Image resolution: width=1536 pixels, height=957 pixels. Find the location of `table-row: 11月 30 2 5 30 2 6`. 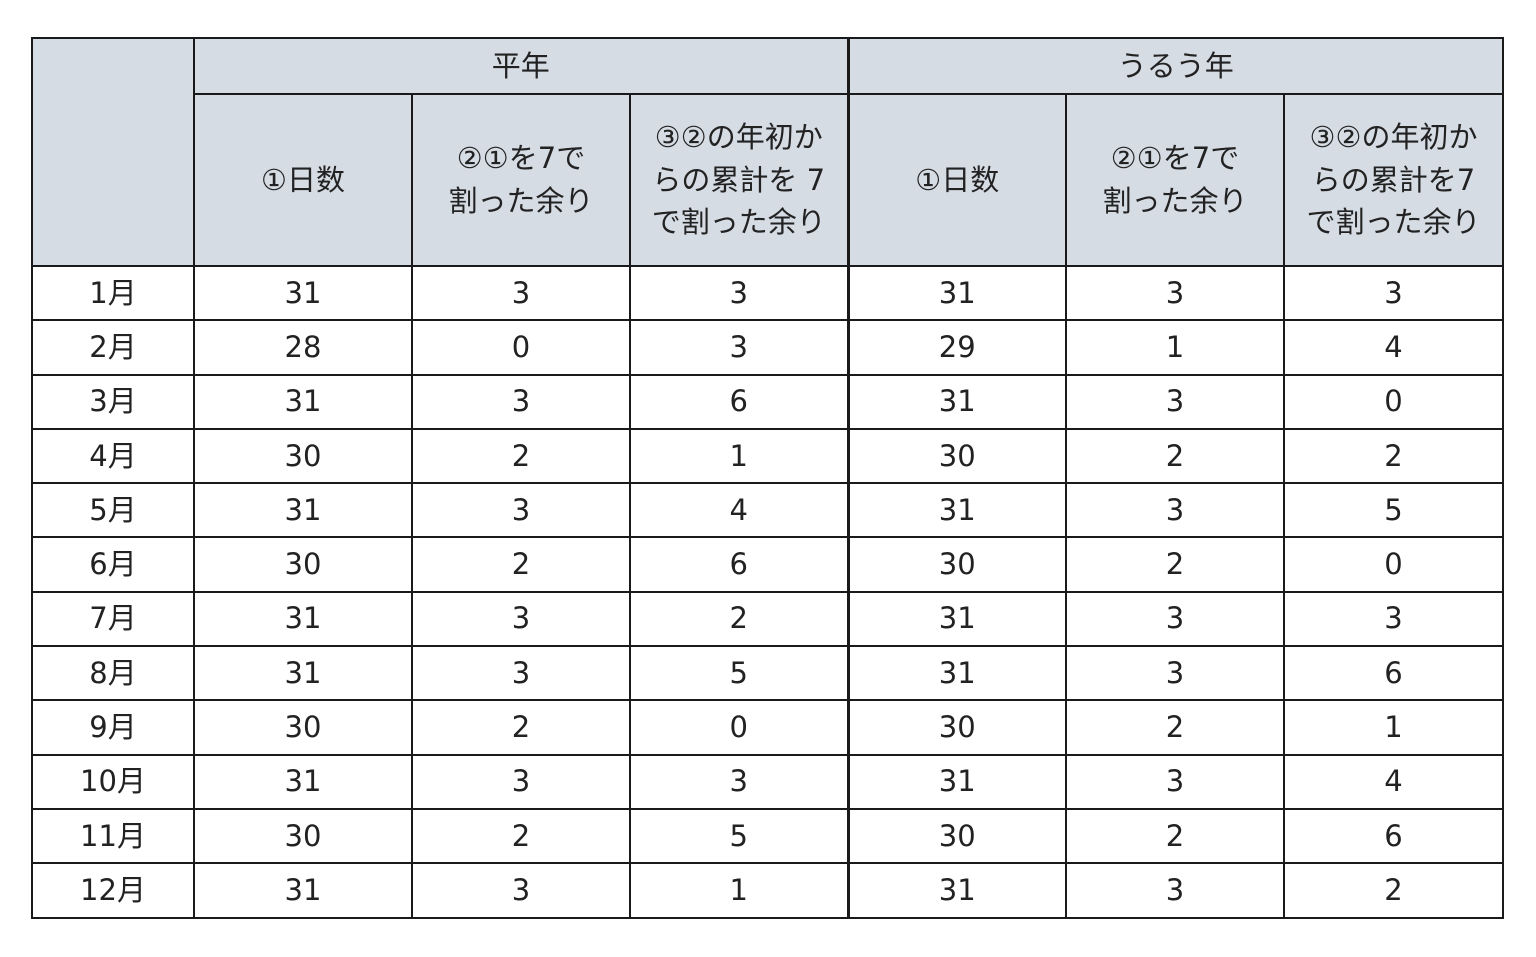

table-row: 11月 30 2 5 30 2 6 is located at coordinates (768, 836).